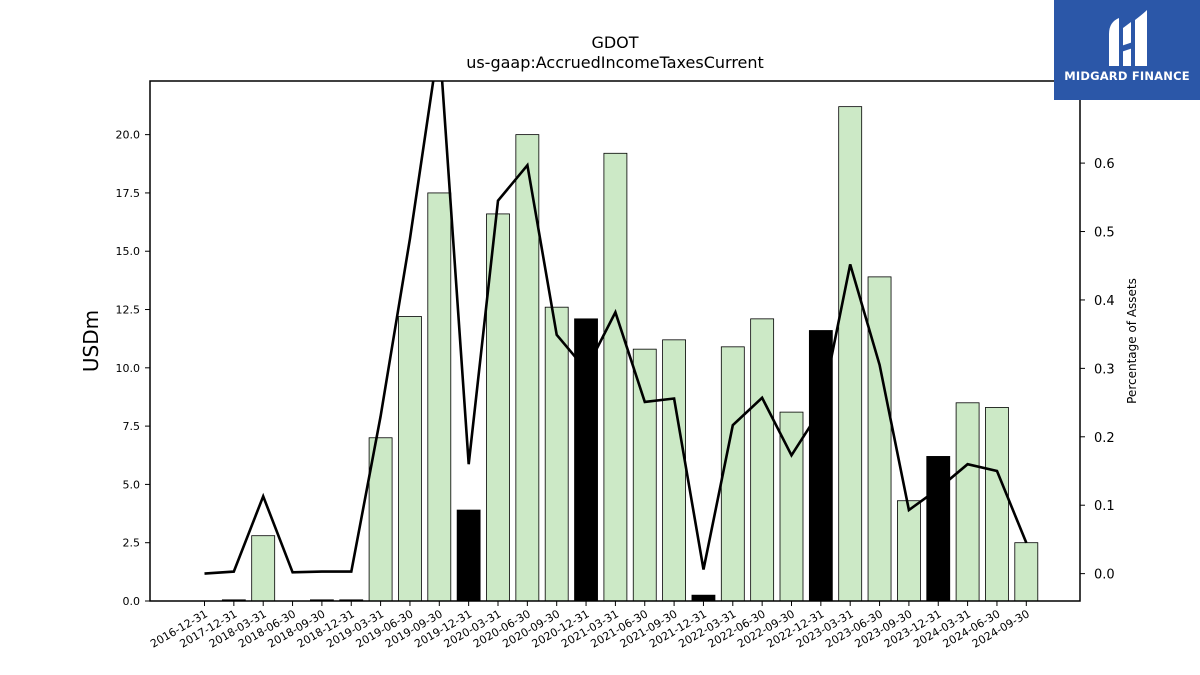 This screenshot has height=675, width=1200. What do you see at coordinates (132, 543) in the screenshot?
I see `y-left-tick-label: 2.5` at bounding box center [132, 543].